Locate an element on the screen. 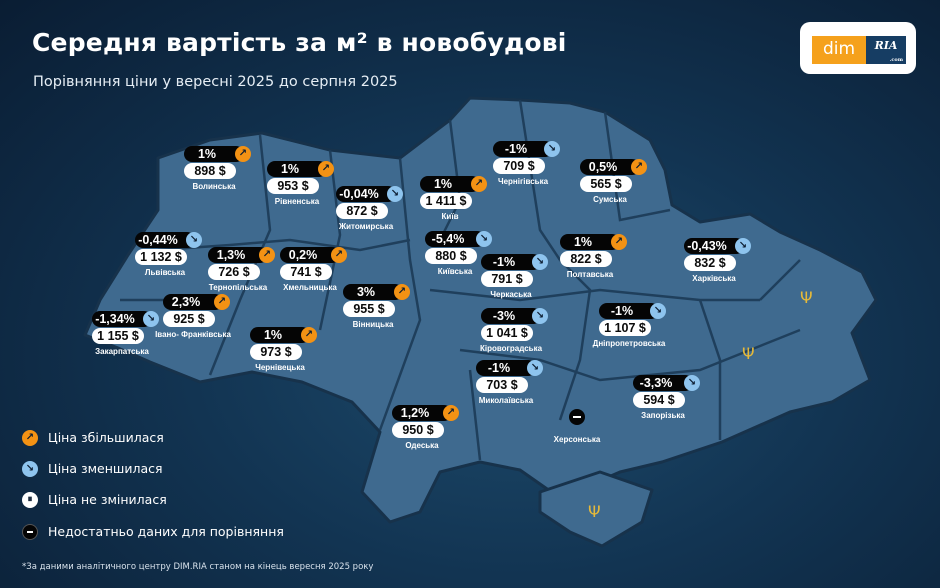 The width and height of the screenshot is (940, 588). price-per-m2: 973 $ is located at coordinates (276, 352).